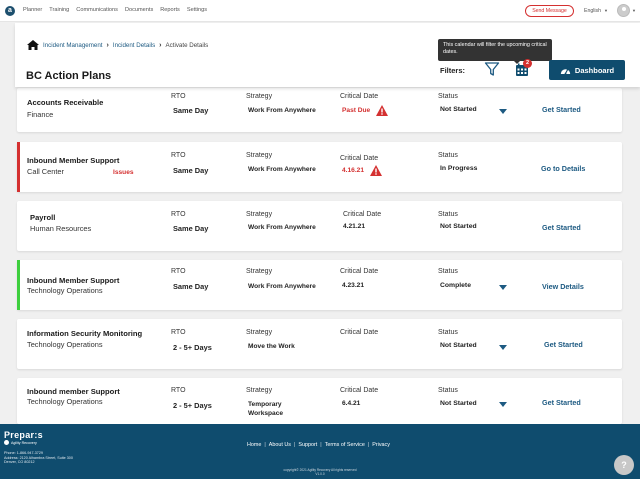 The height and width of the screenshot is (479, 640). What do you see at coordinates (351, 403) in the screenshot?
I see `critical-date-value: 6.4.21` at bounding box center [351, 403].